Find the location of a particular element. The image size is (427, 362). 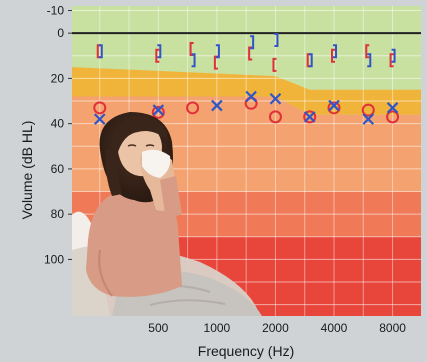

x-tick-label: 4000 is located at coordinates (334, 328).